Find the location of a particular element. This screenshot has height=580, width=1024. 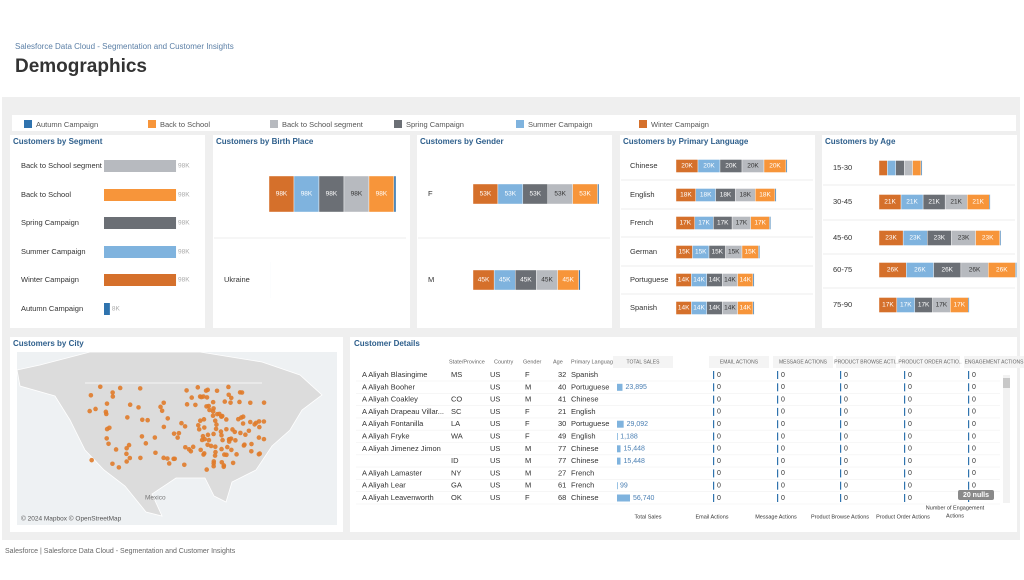

chart-title: Customers by Birth Place is located at coordinates (265, 141).